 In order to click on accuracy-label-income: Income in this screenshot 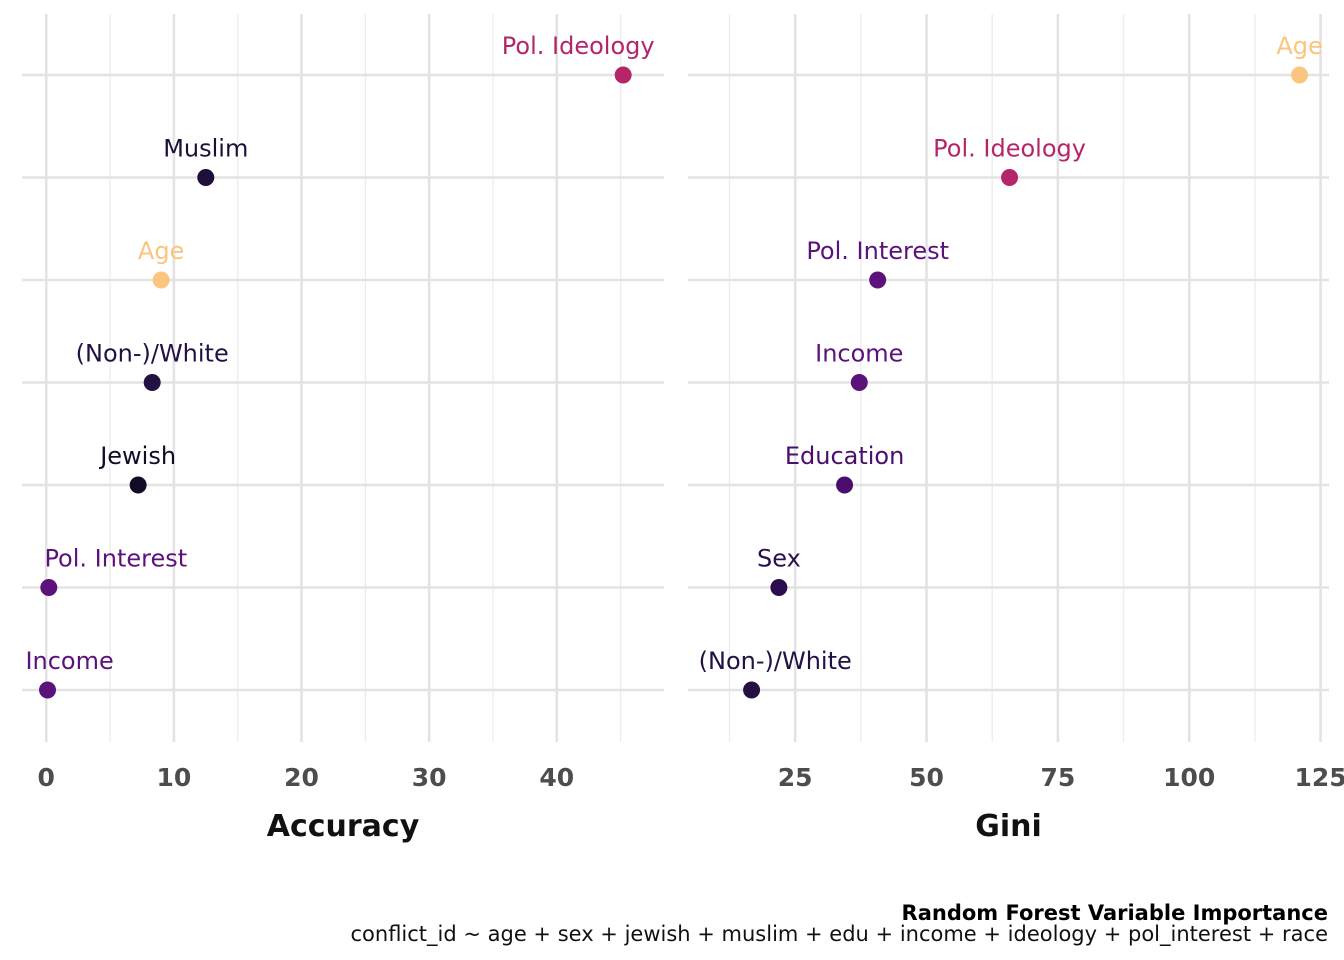, I will do `click(69, 661)`.